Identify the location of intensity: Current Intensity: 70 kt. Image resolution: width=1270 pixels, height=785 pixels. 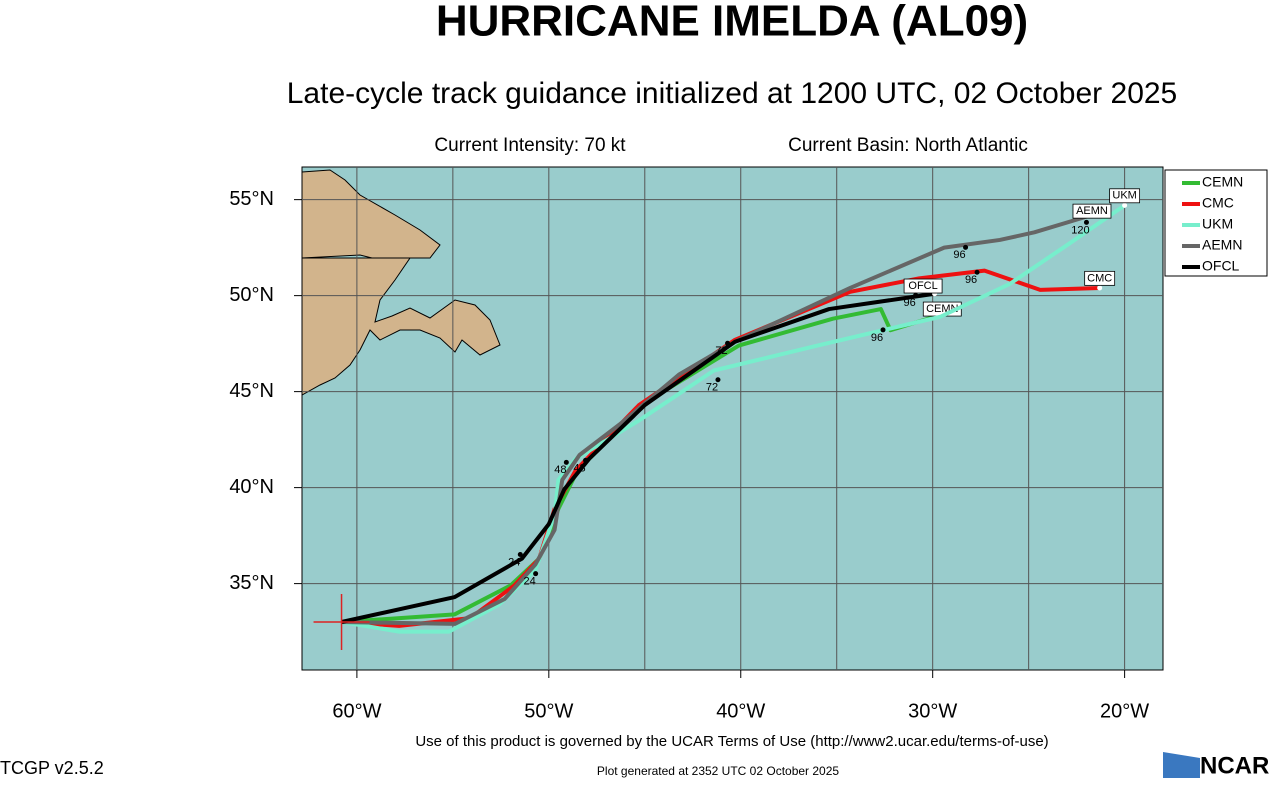
(530, 145).